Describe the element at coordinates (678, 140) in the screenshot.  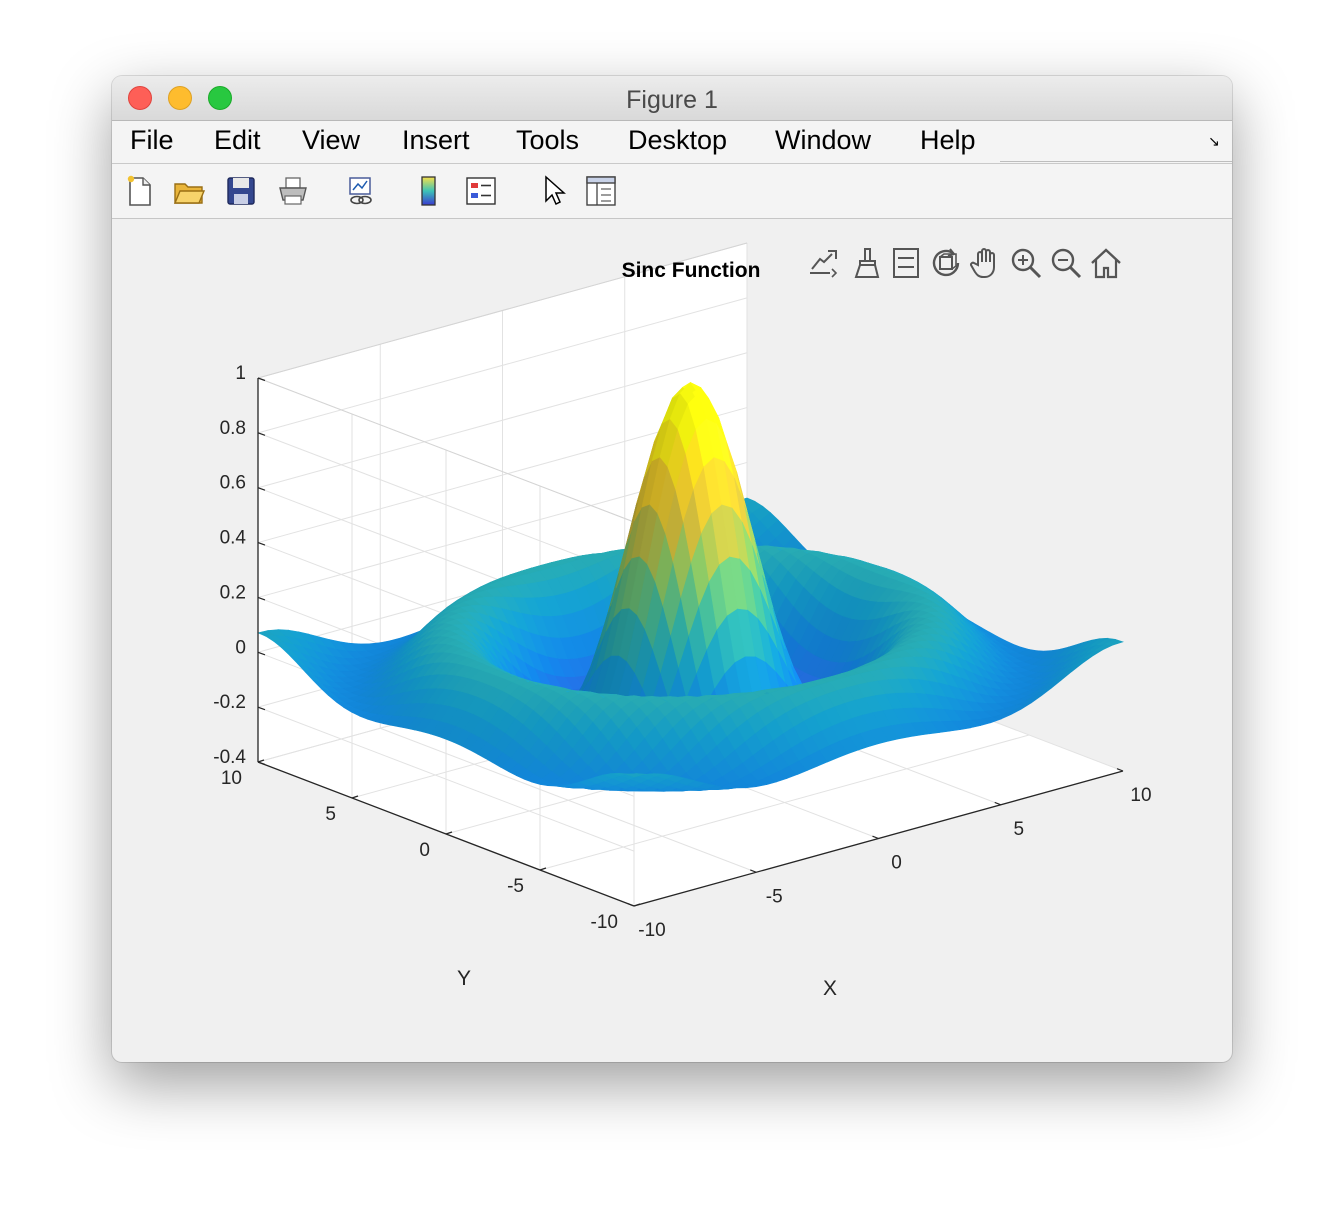
I see `menu-desktop: Desktop` at that location.